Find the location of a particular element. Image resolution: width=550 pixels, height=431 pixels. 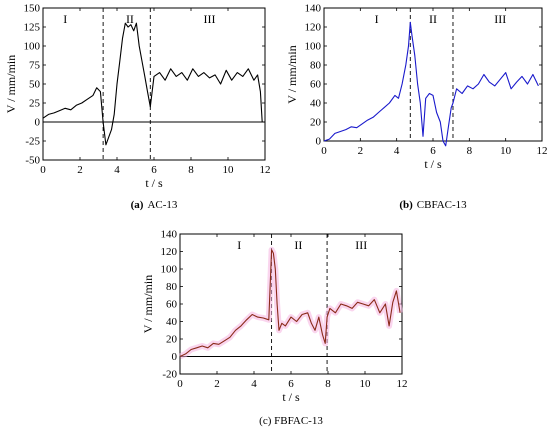

y-tick-label: 25 is located at coordinates (35, 104).